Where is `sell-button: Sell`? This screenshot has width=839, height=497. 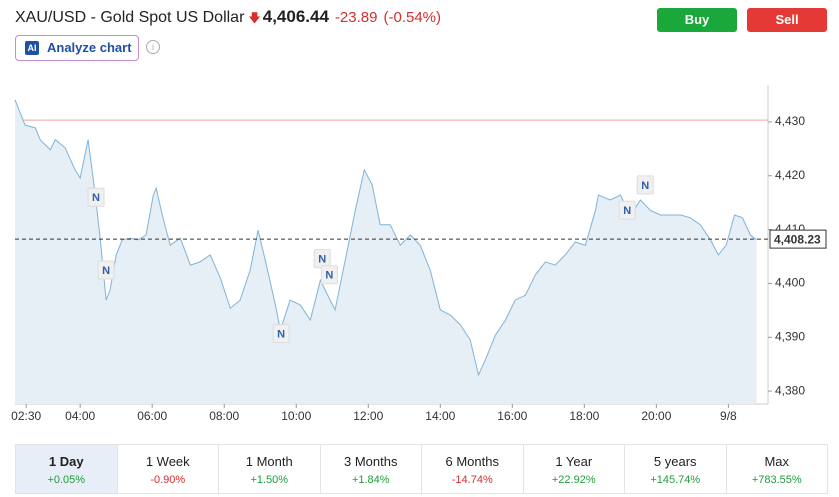 sell-button: Sell is located at coordinates (787, 20).